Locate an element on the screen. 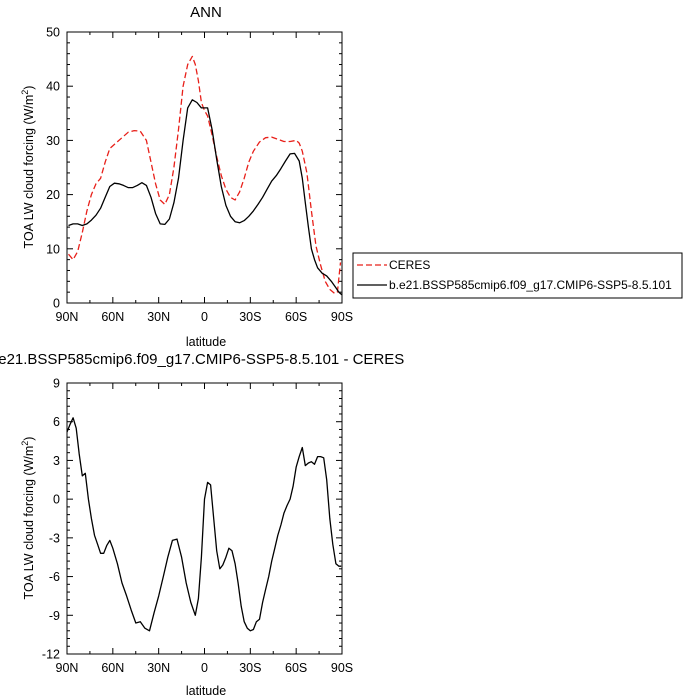 Image resolution: width=700 pixels, height=700 pixels. bottom-series-group is located at coordinates (204, 524).